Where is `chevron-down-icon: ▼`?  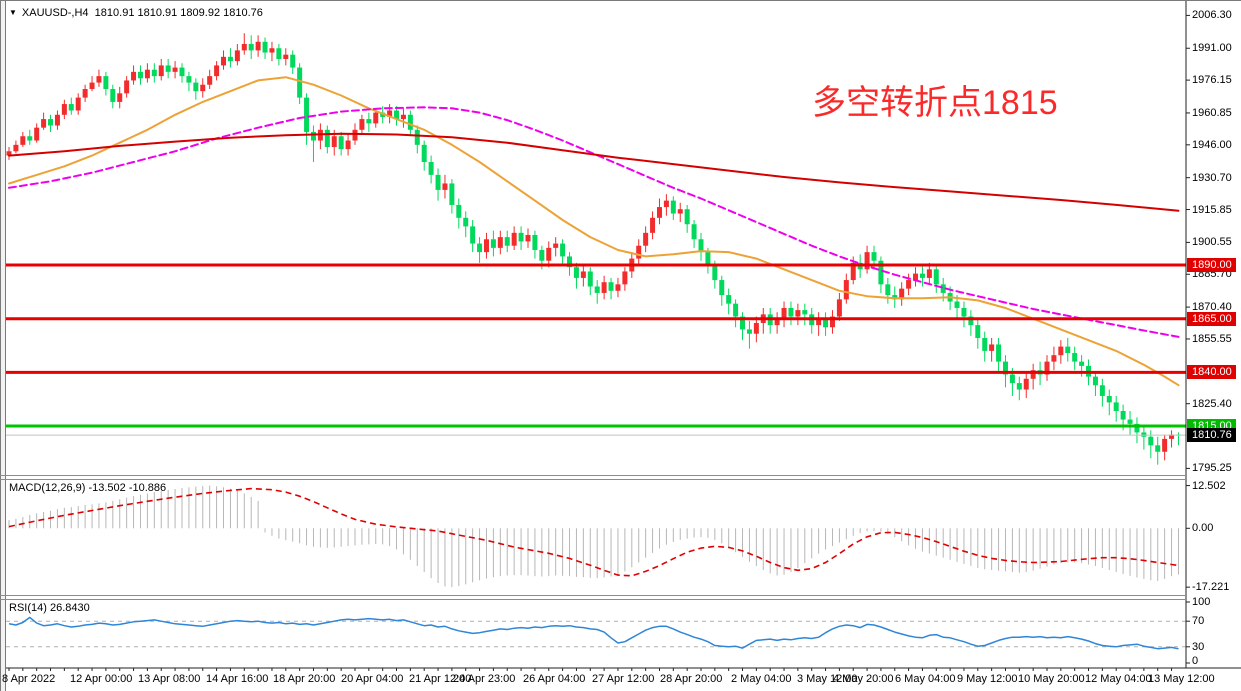 chevron-down-icon: ▼ is located at coordinates (13, 12).